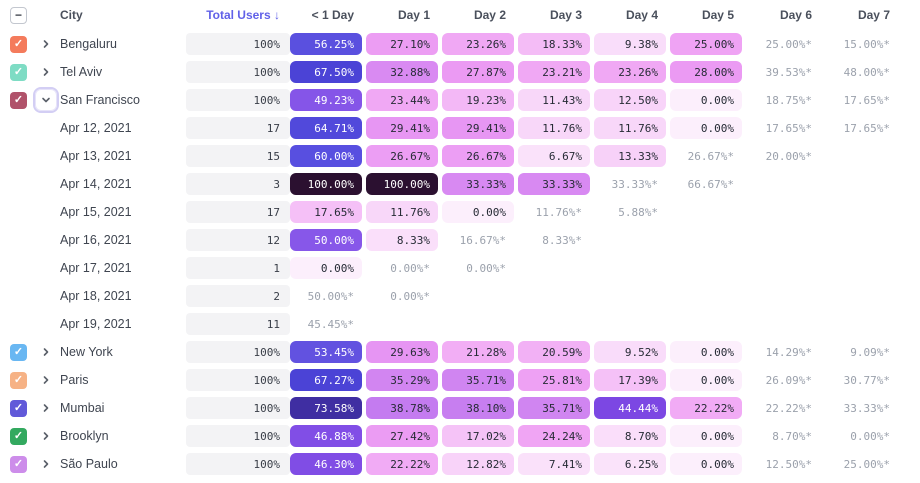 This screenshot has height=483, width=920. Describe the element at coordinates (326, 44) in the screenshot. I see `retention-cell: 56.25%` at that location.